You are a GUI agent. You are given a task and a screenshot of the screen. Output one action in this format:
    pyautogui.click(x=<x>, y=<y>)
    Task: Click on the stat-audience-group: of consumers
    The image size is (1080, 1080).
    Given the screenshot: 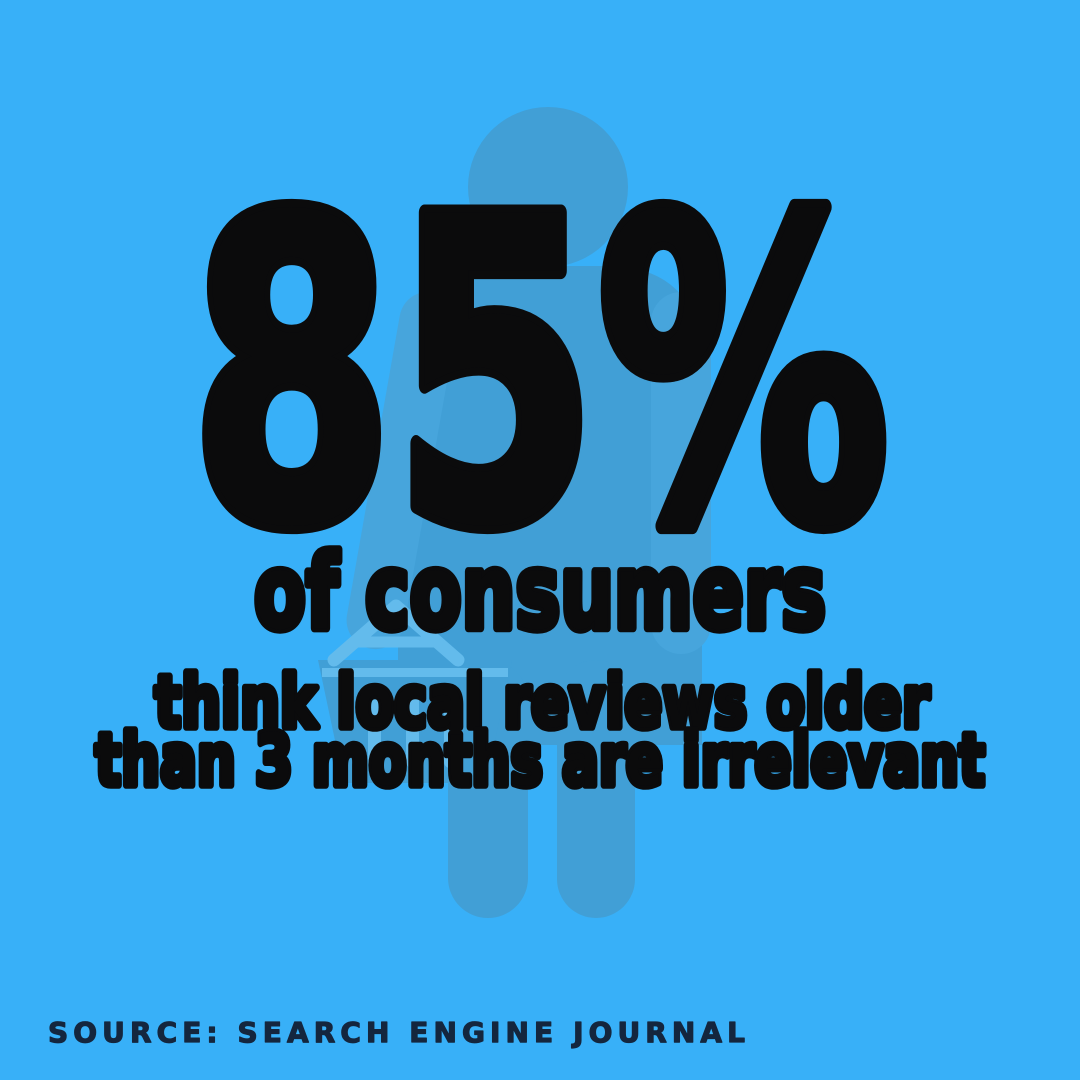 What is the action you would take?
    pyautogui.click(x=540, y=593)
    